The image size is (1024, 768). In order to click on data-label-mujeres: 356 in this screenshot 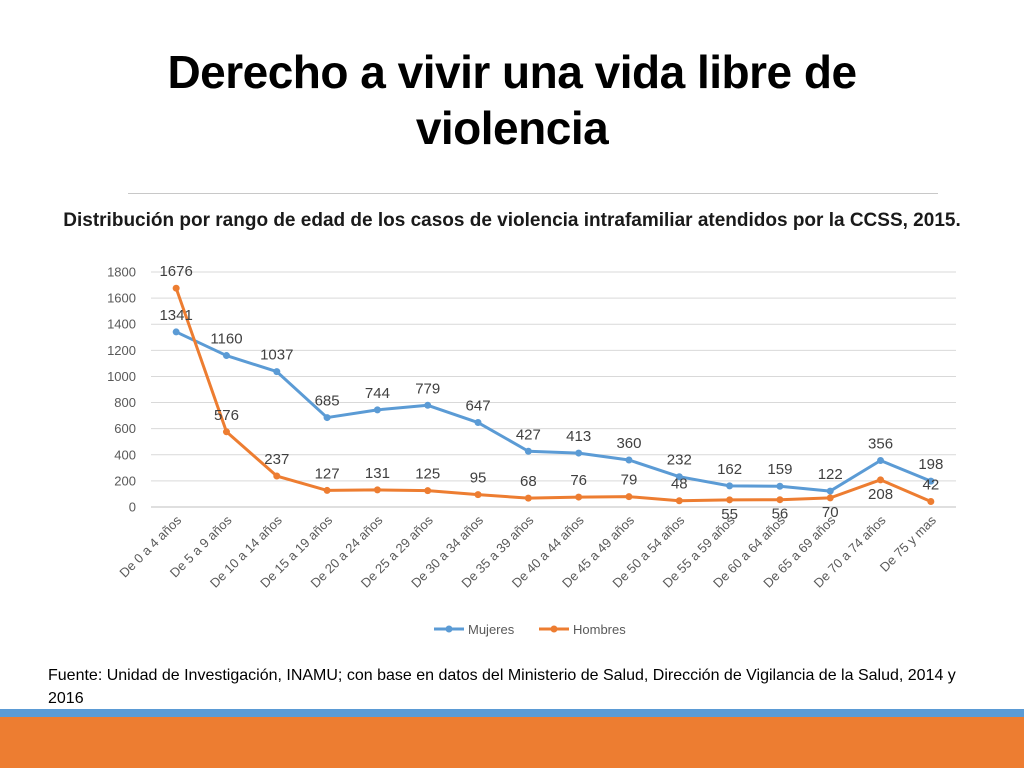, I will do `click(880, 444)`.